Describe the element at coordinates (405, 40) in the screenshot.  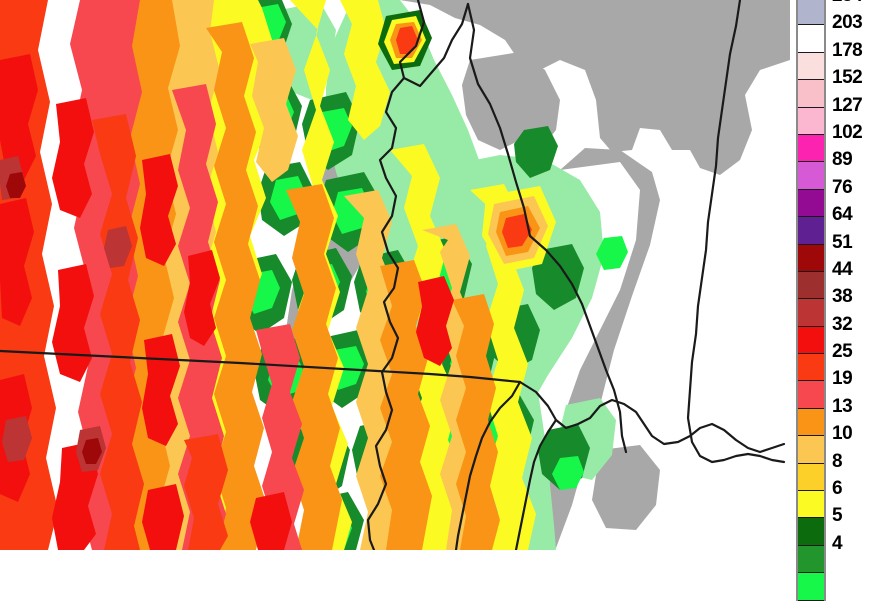
I see `isolated-intense-cell` at that location.